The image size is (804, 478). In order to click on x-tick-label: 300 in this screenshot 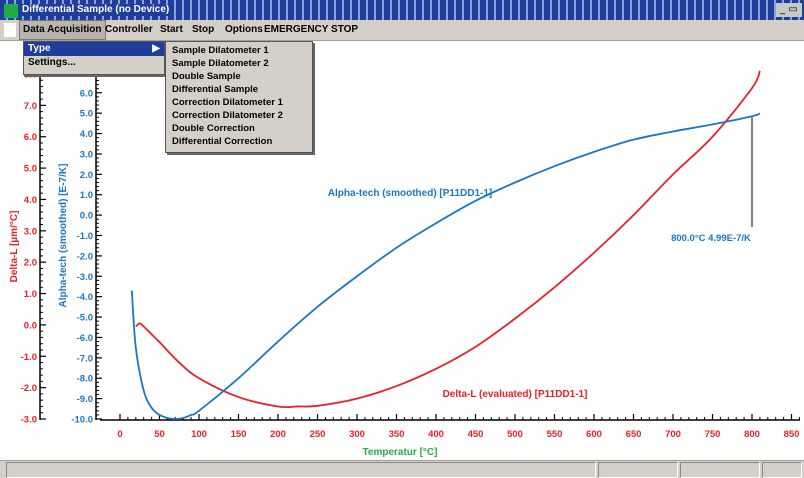, I will do `click(357, 434)`.